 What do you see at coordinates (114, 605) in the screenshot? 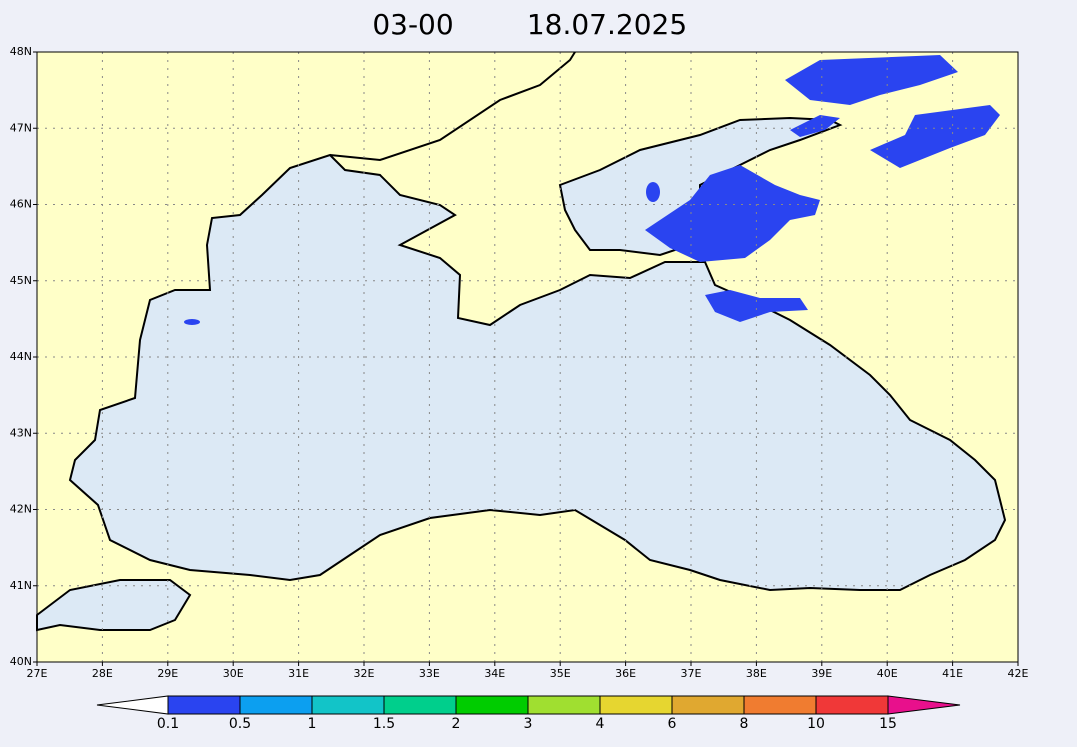
I see `marmara-sea` at bounding box center [114, 605].